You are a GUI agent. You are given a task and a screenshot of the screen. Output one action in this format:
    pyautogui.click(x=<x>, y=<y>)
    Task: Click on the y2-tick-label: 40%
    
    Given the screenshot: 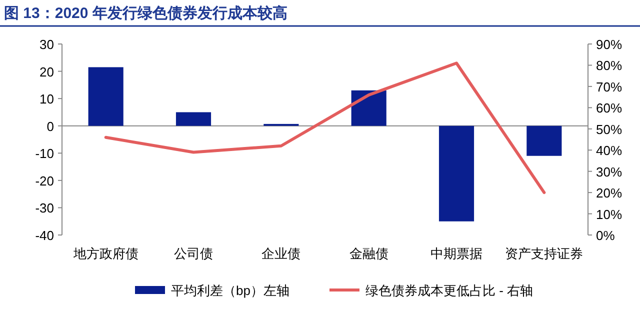 What is the action you would take?
    pyautogui.click(x=609, y=150)
    